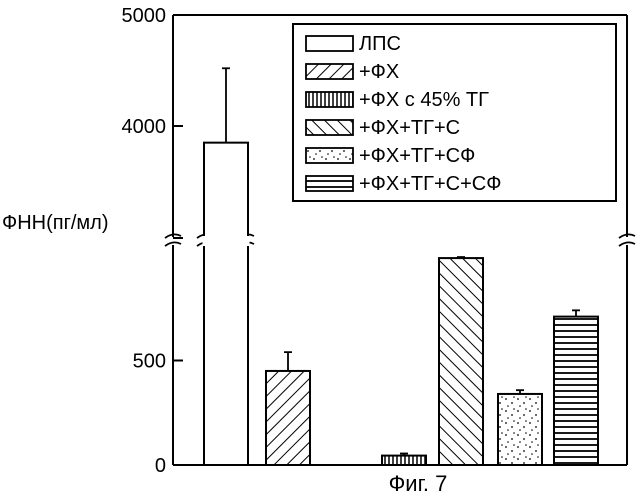  Describe the element at coordinates (430, 184) in the screenshot. I see `legend-label: +ФХ+ТГ+С+СФ` at that location.